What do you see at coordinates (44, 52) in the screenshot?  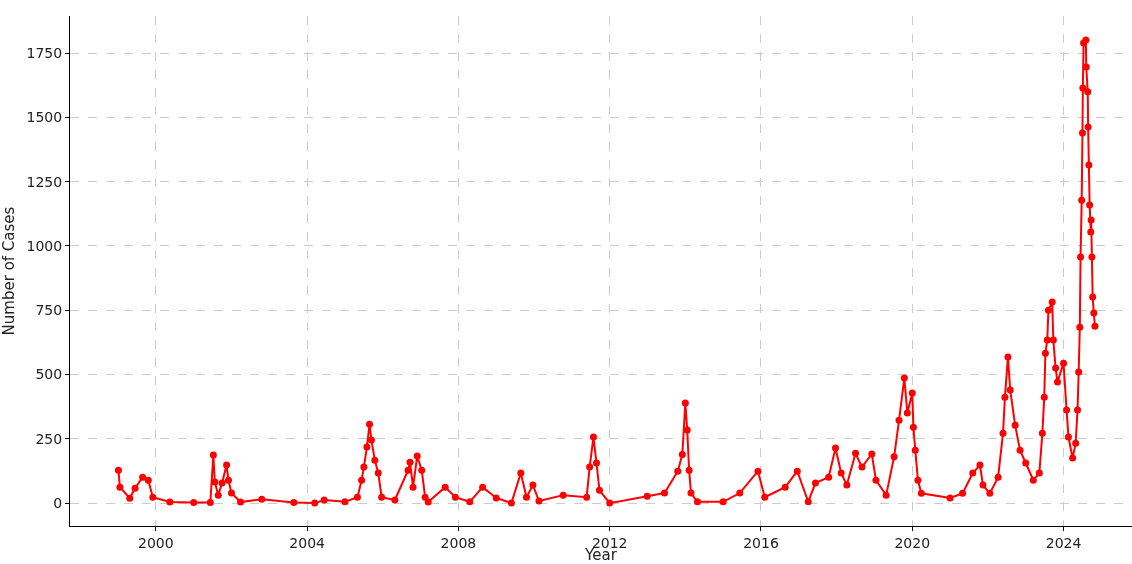 I see `y-tick-label: 1750` at bounding box center [44, 52].